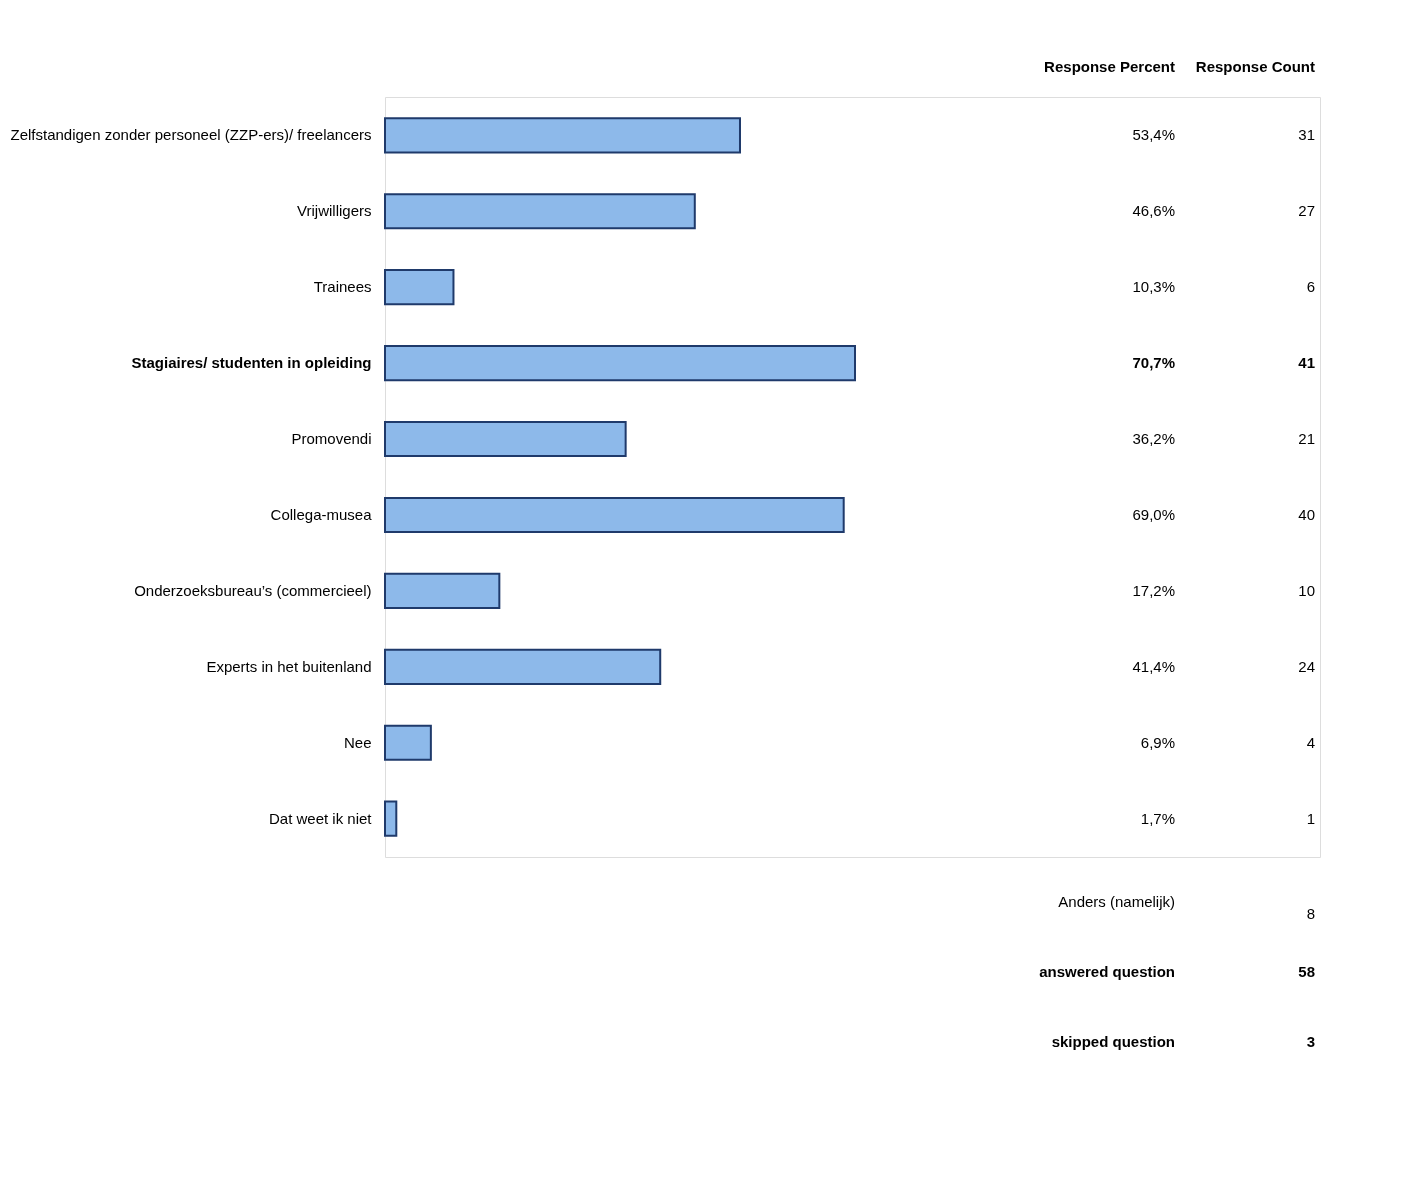 This screenshot has height=1192, width=1427. What do you see at coordinates (1310, 742) in the screenshot?
I see `text: 4` at bounding box center [1310, 742].